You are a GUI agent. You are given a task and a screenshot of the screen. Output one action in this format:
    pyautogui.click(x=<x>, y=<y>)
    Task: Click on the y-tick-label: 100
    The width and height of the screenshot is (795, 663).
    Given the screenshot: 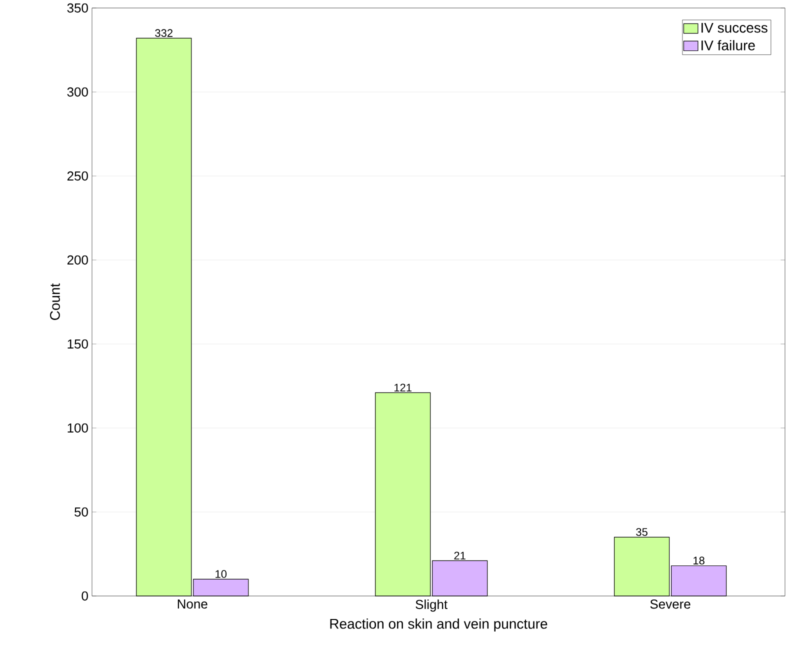 What is the action you would take?
    pyautogui.click(x=78, y=428)
    